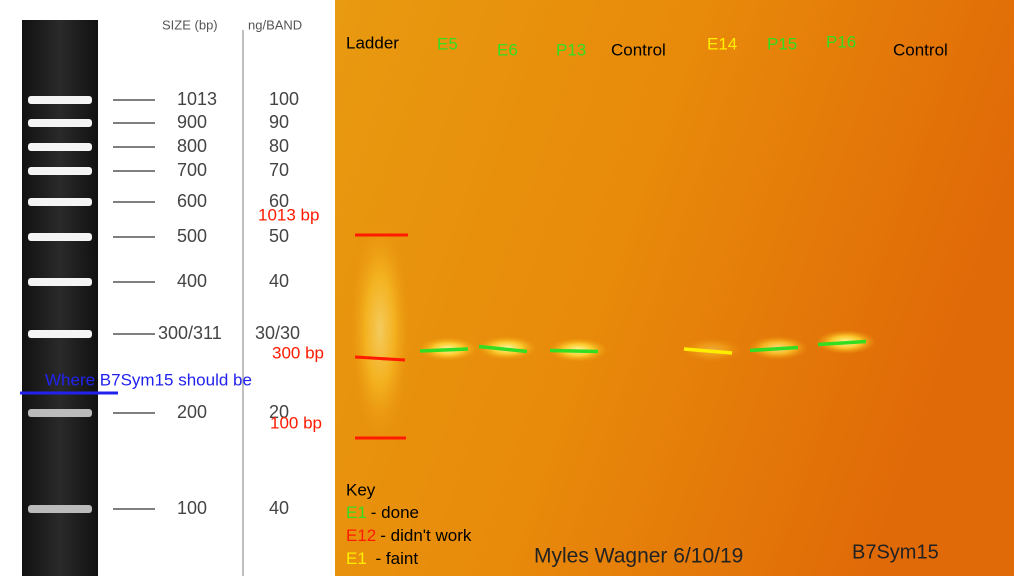 The image size is (1014, 576). What do you see at coordinates (296, 422) in the screenshot?
I see `marker-label: 100 bp` at bounding box center [296, 422].